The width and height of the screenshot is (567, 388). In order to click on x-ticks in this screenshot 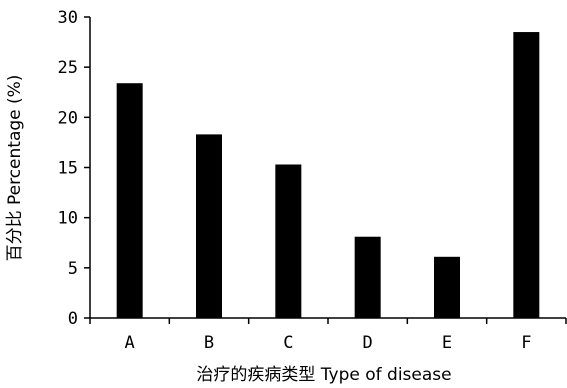, I will do `click(328, 321)`.